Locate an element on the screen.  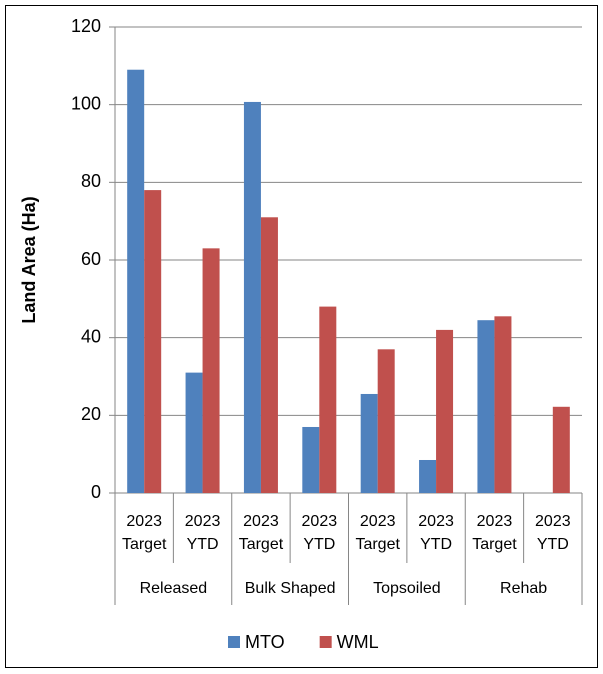
group-label: Bulk Shaped is located at coordinates (290, 588).